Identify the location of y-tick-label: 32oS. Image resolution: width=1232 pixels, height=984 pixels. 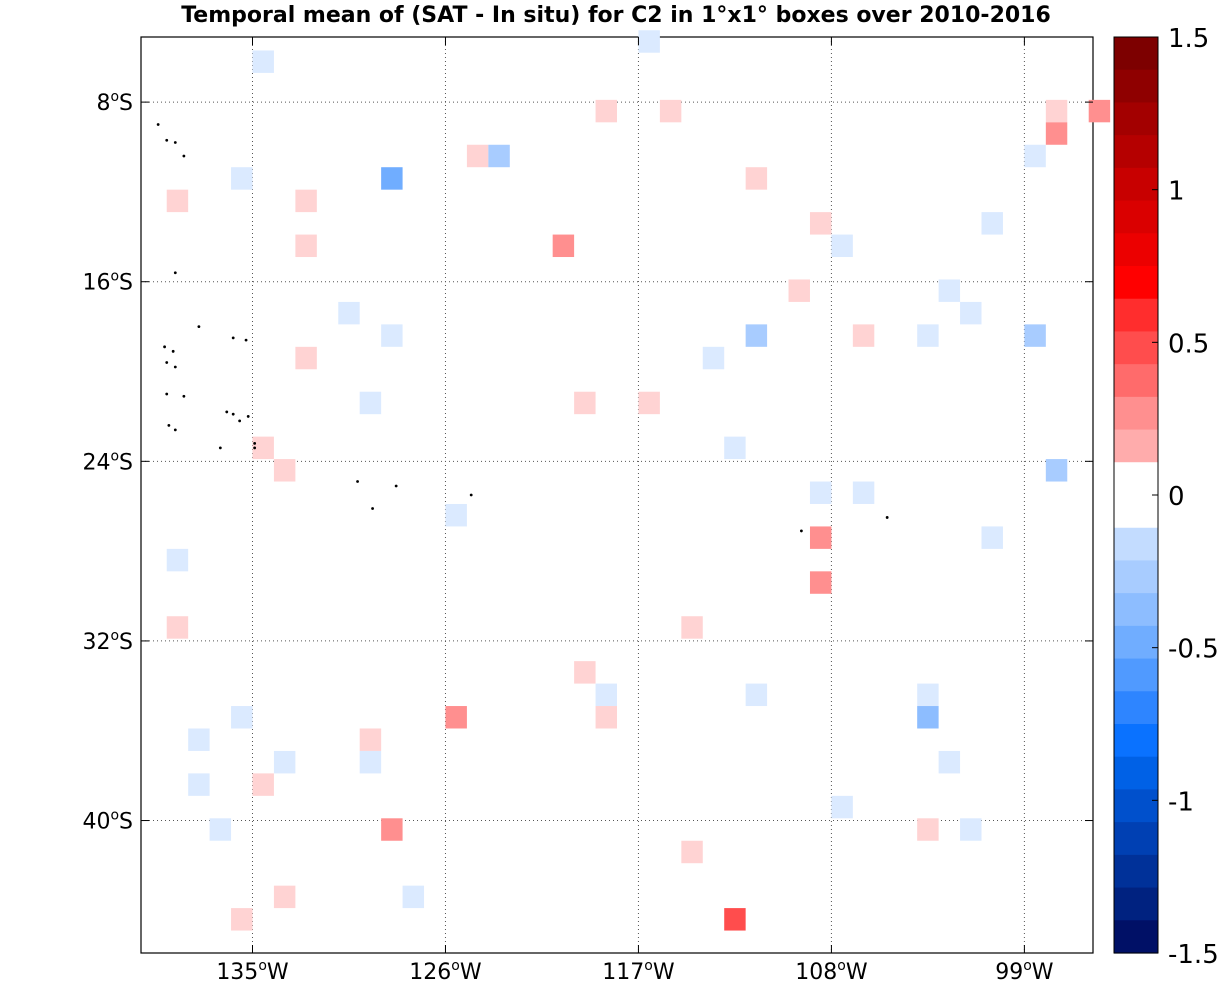
(107, 641).